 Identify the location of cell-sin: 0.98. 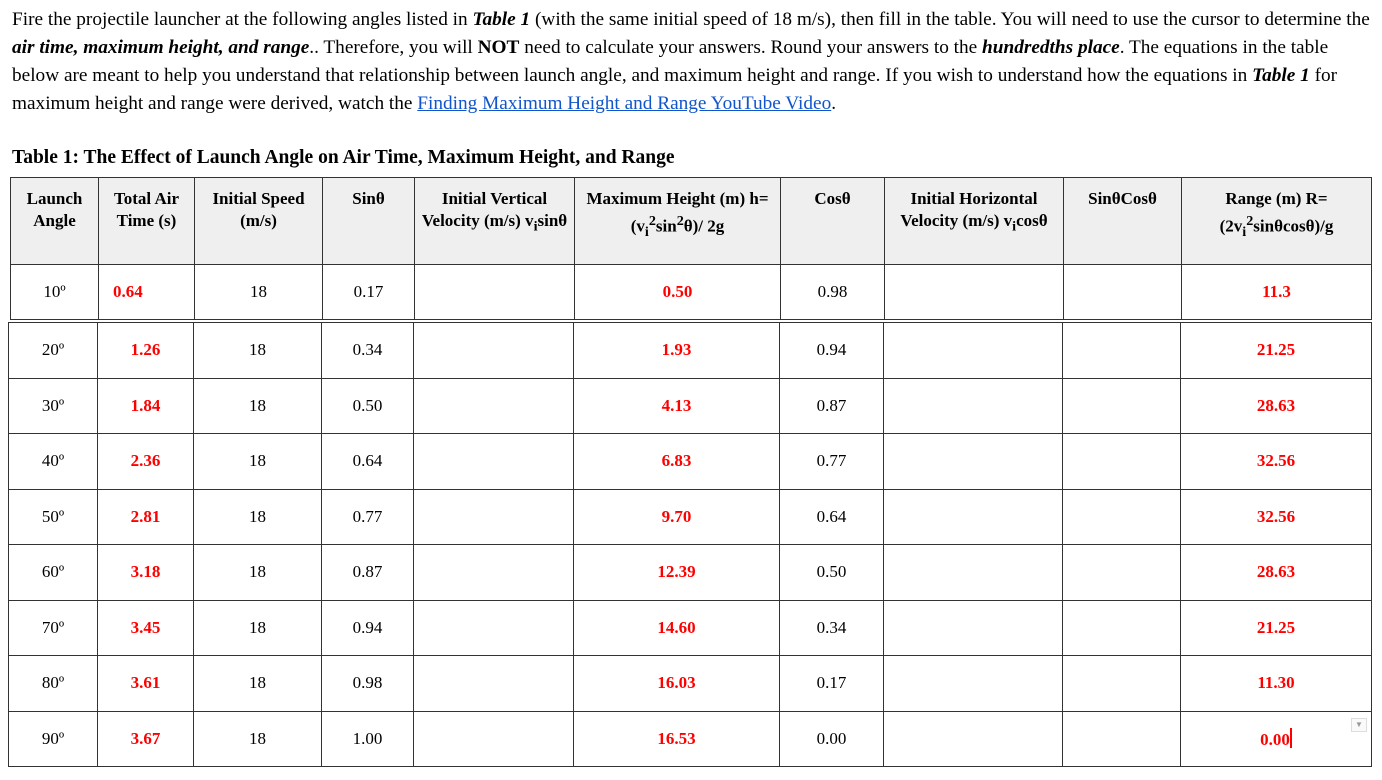
(367, 683).